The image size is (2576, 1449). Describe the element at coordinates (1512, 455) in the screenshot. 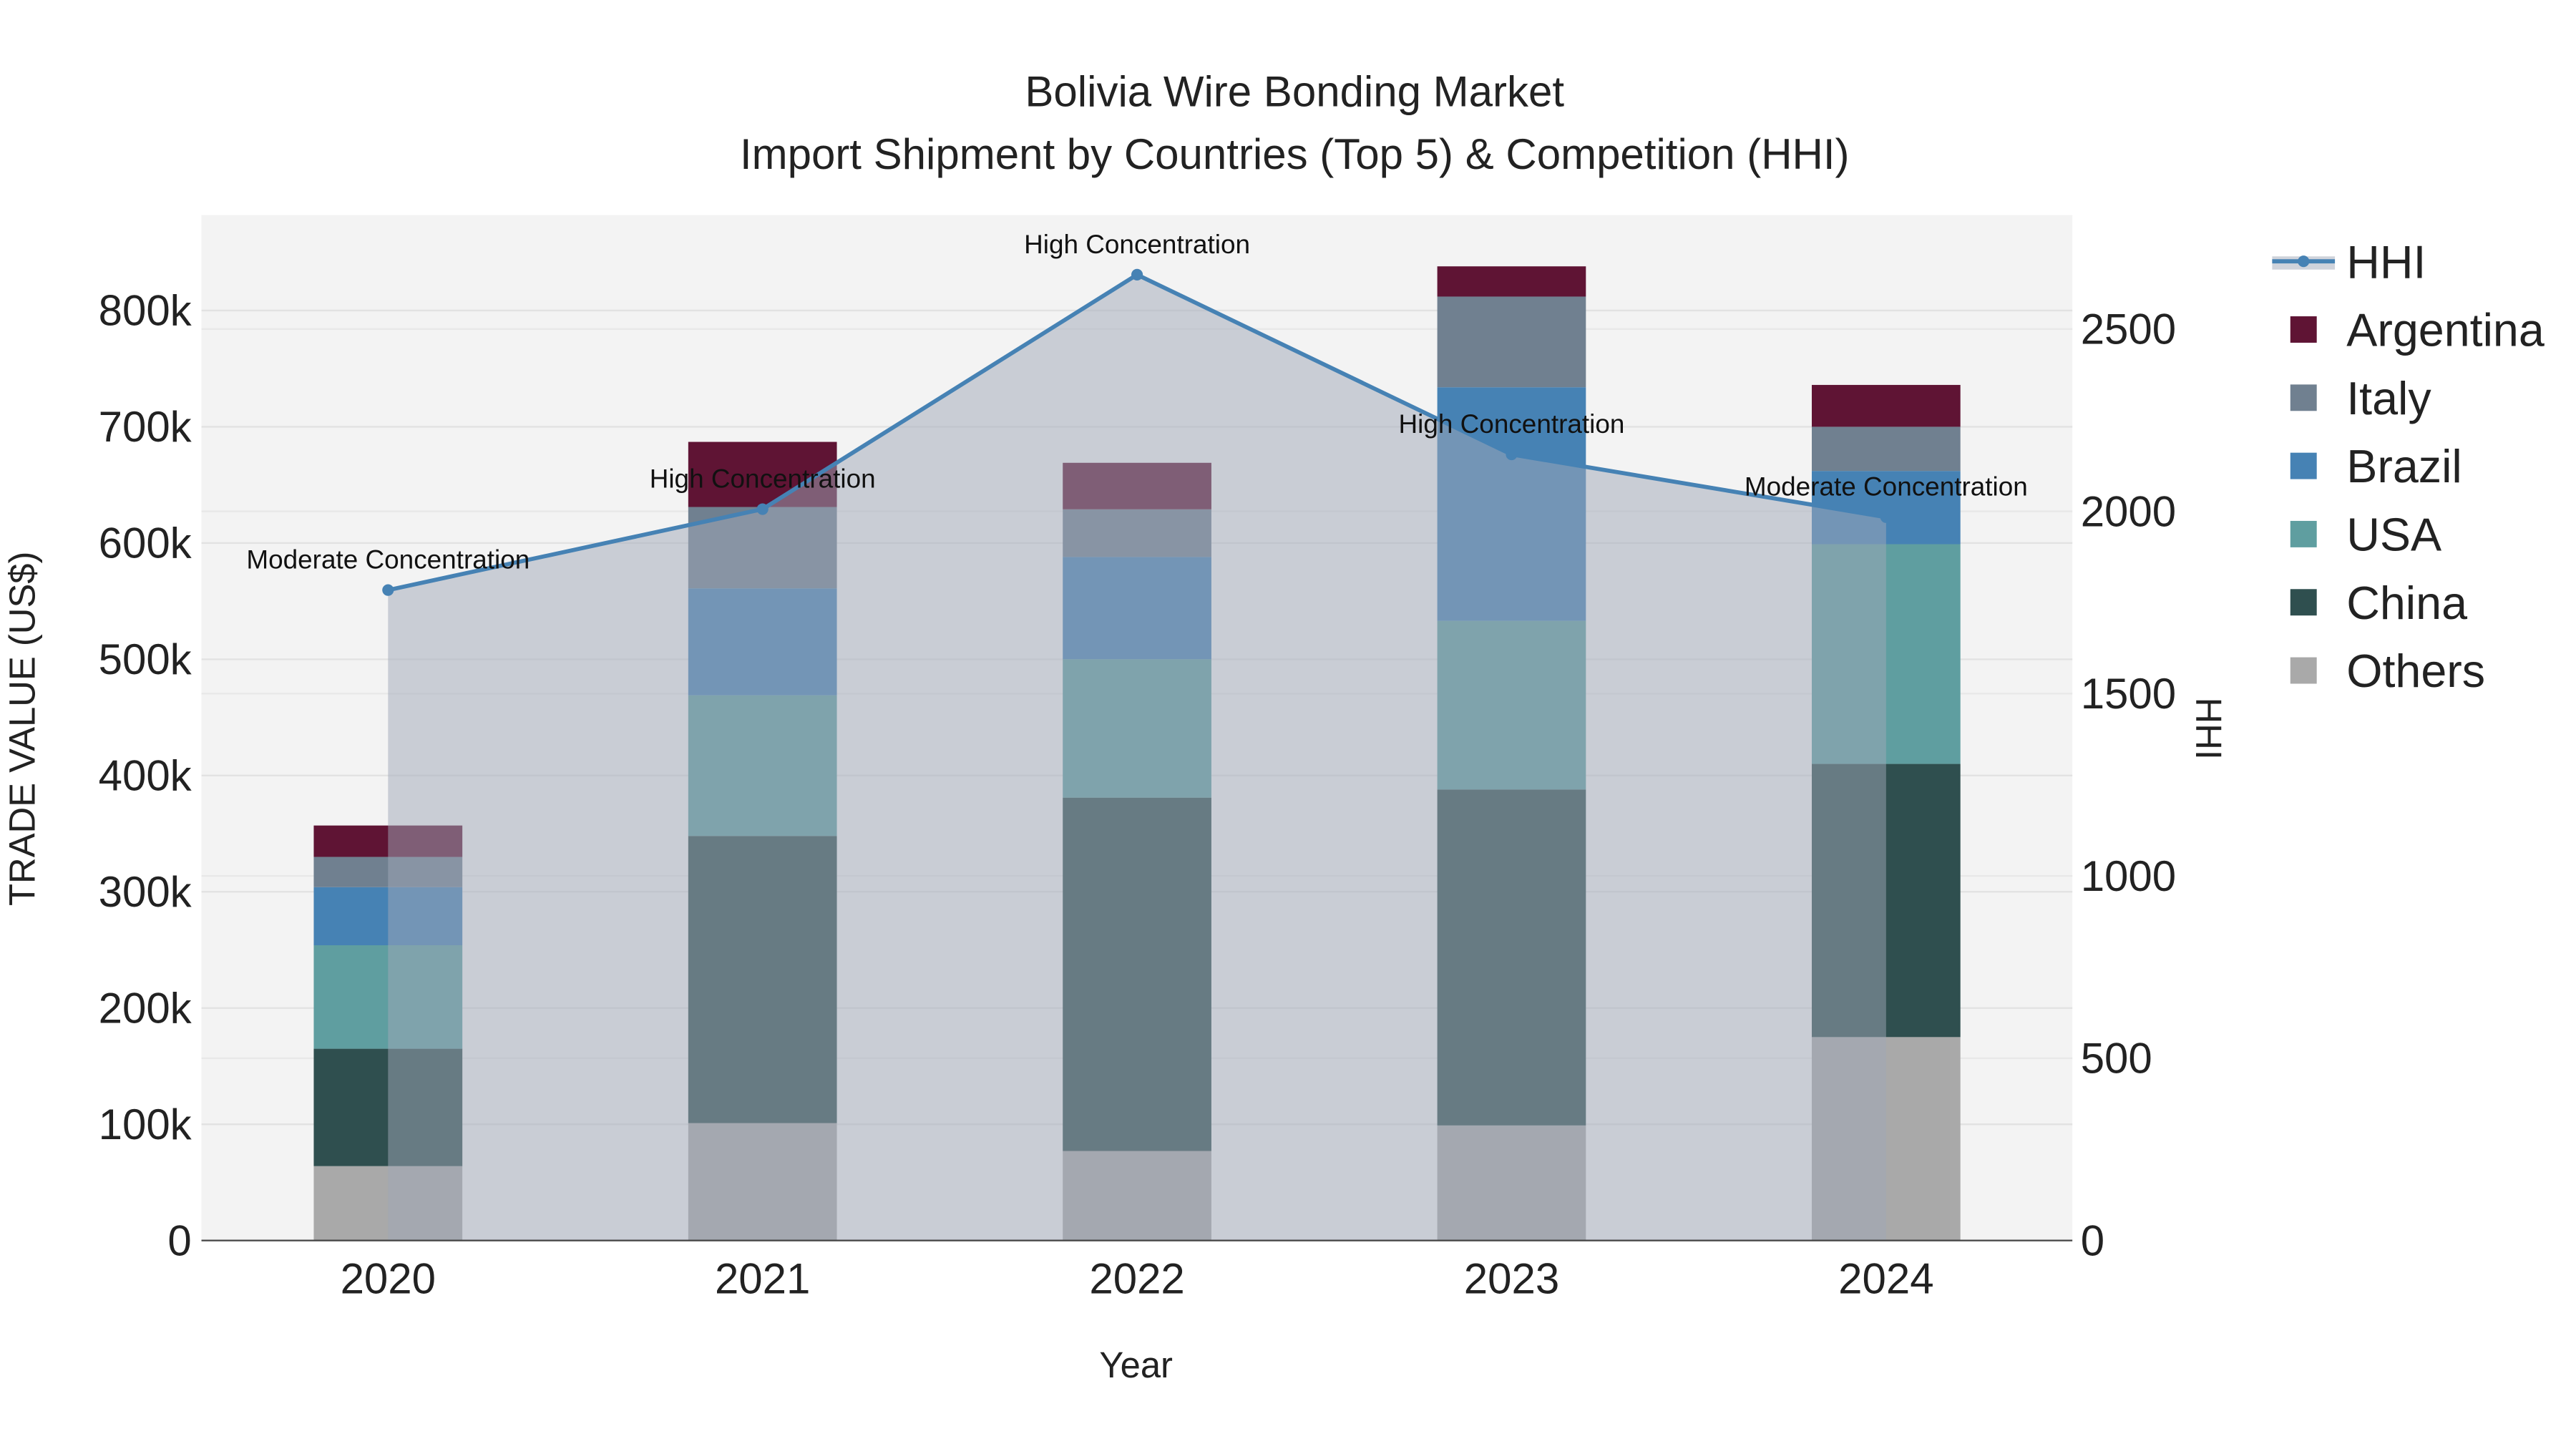

I see `hhi-point-2023` at that location.